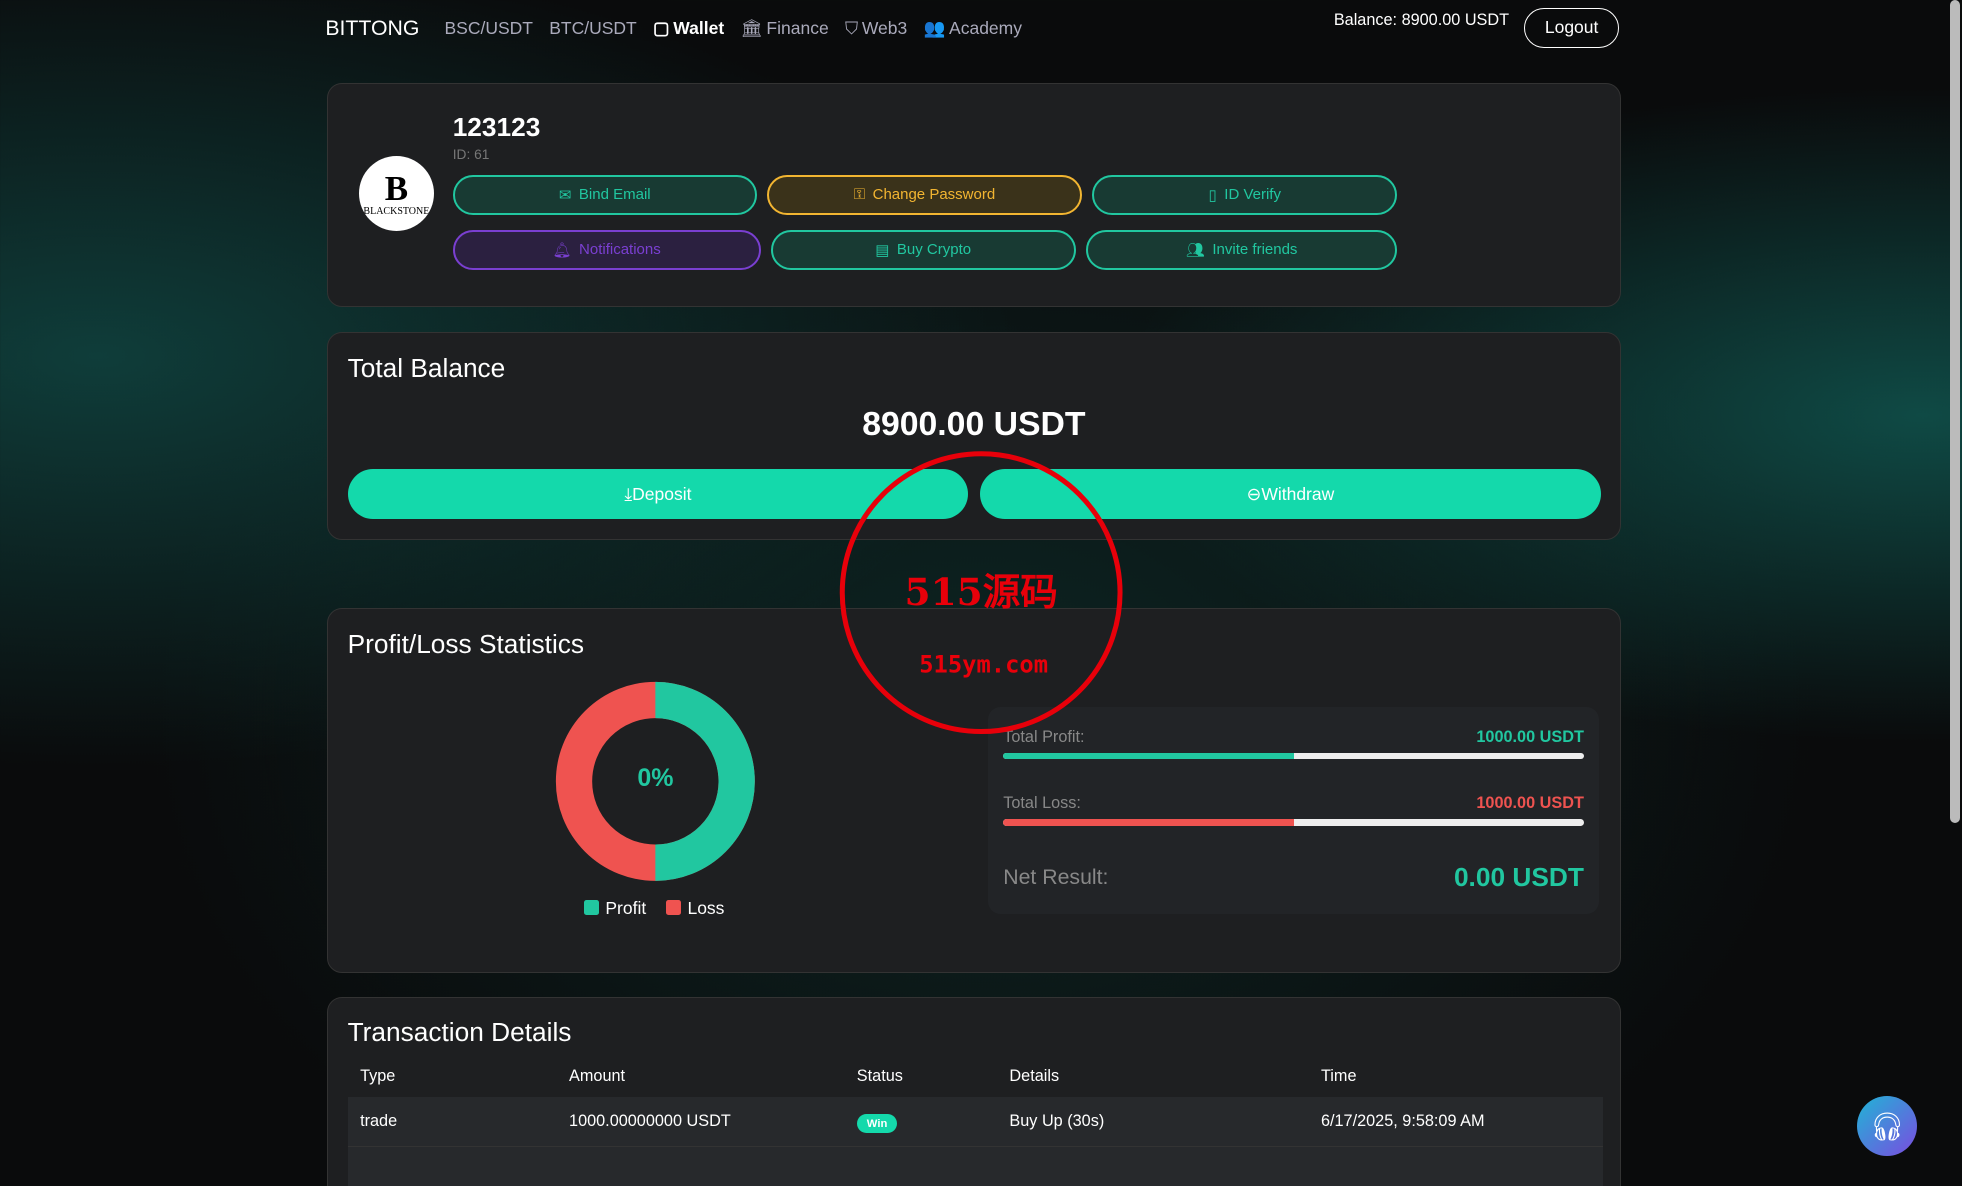  Describe the element at coordinates (1252, 195) in the screenshot. I see `button-label: ID Verify` at that location.